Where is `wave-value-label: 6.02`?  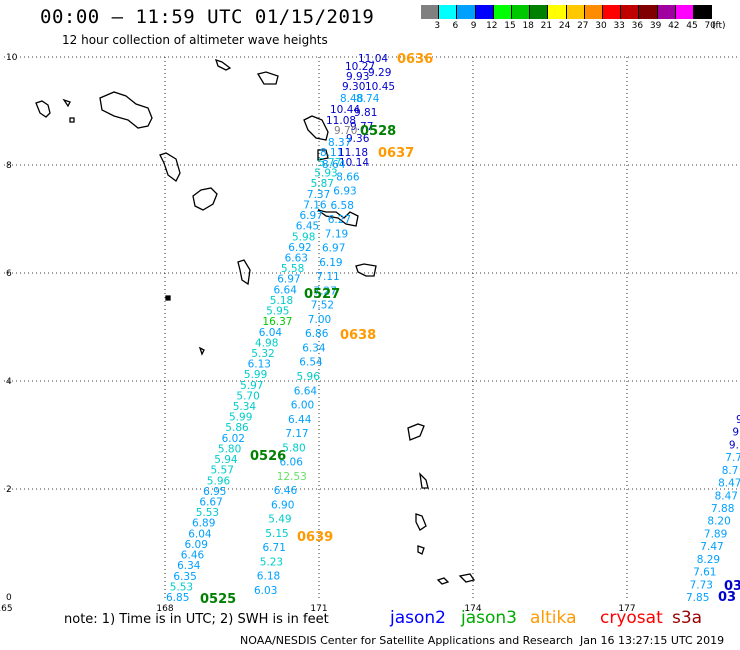 wave-value-label: 6.02 is located at coordinates (233, 439).